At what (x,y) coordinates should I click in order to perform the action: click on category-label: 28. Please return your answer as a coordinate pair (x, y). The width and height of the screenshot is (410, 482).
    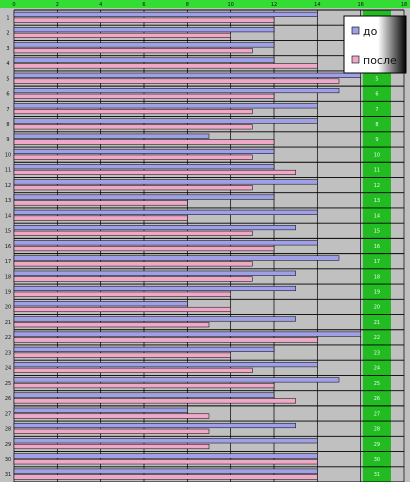
    Looking at the image, I should click on (8, 430).